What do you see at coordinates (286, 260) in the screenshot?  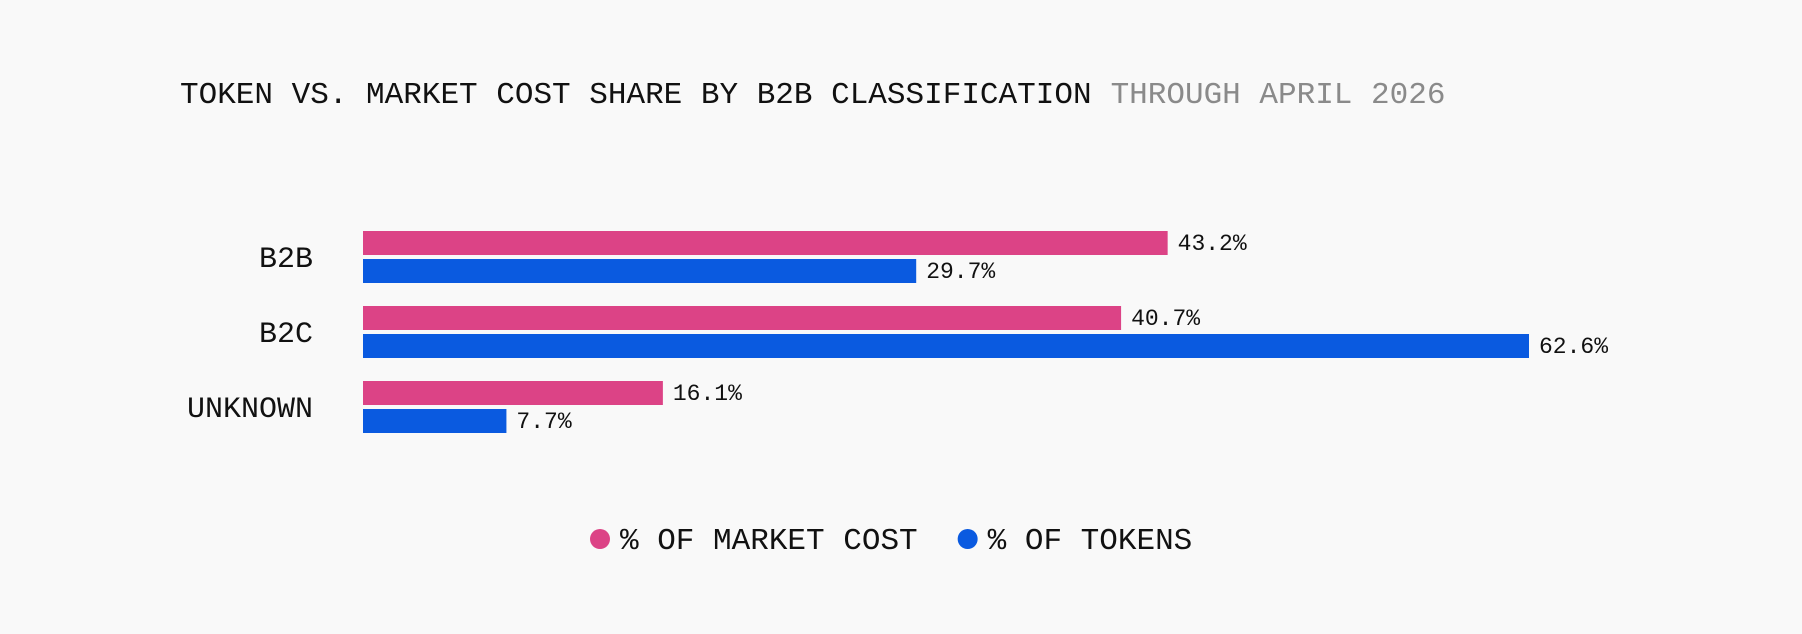 I see `category-label: B2B` at bounding box center [286, 260].